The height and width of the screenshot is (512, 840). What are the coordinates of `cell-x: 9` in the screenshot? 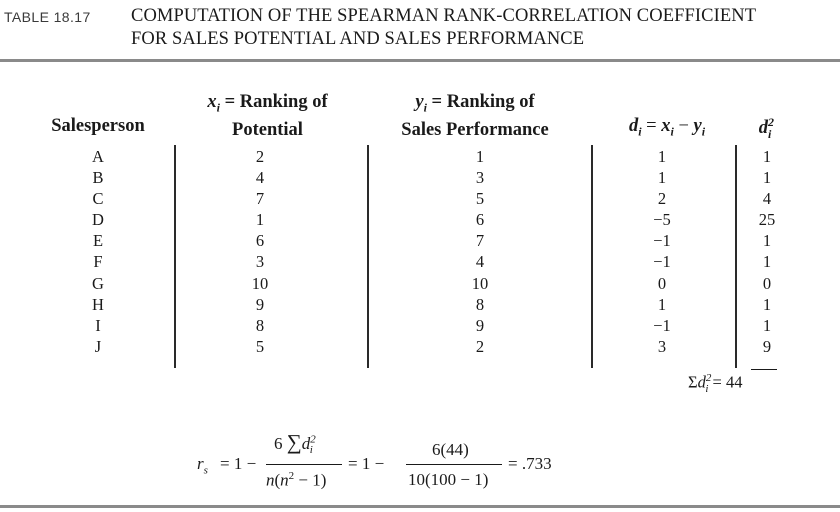 It's located at (260, 304).